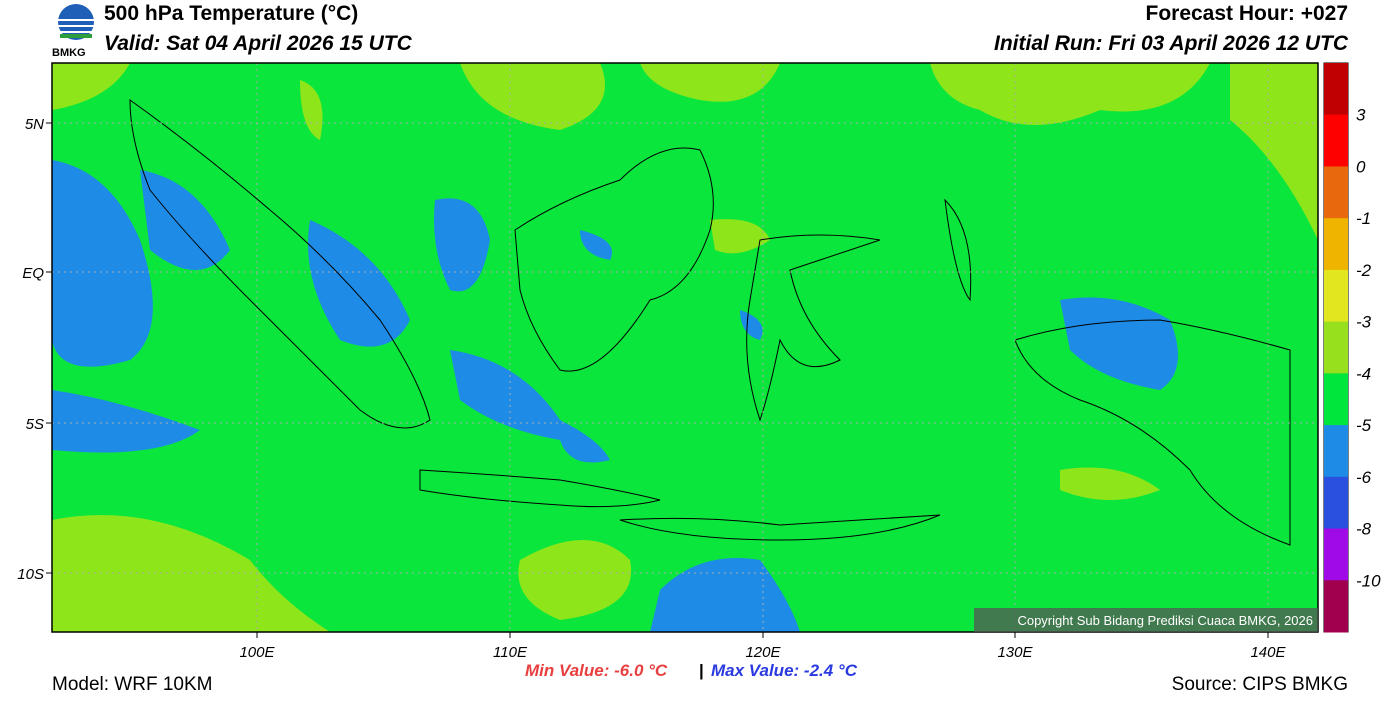 The image size is (1400, 709). I want to click on valid-time: Valid: Sat 04 April 2026 15 UTC, so click(258, 43).